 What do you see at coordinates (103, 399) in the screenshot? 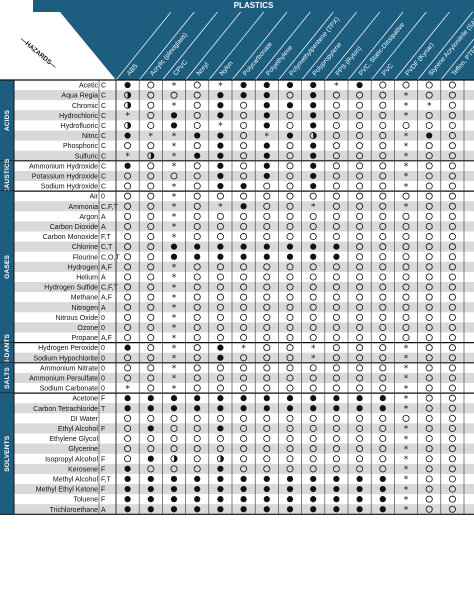
I see `hazard-code: F` at bounding box center [103, 399].